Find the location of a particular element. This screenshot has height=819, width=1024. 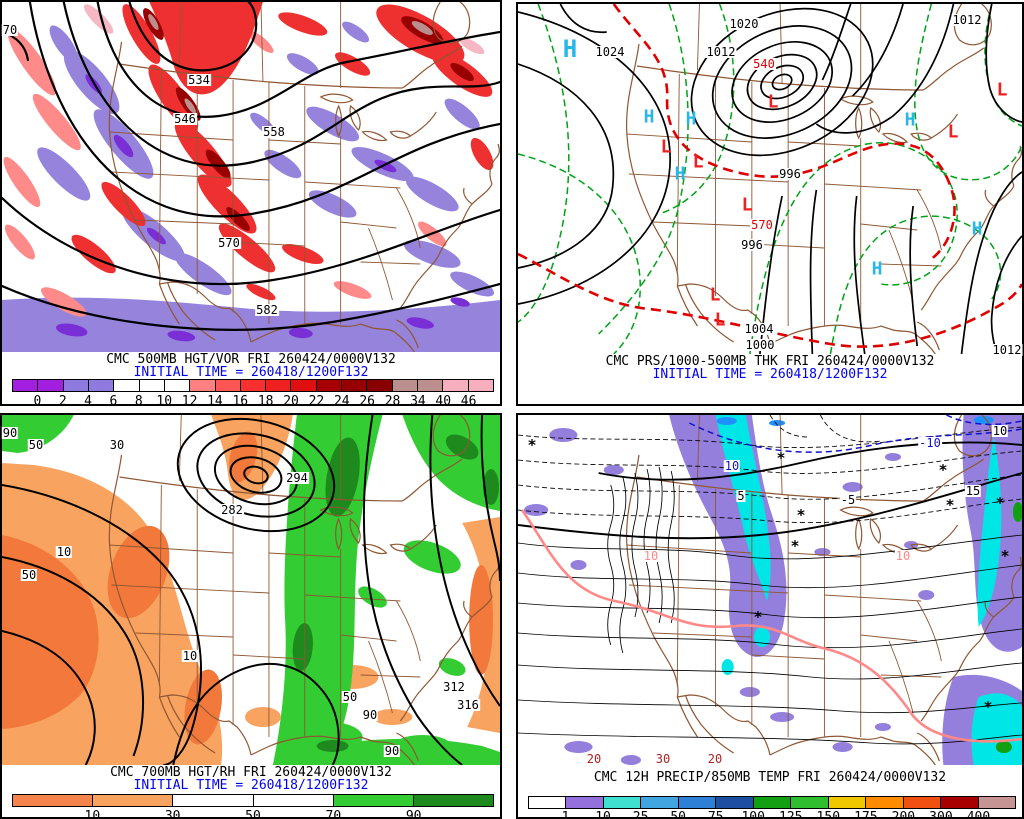

colorbar-tick-label: 30 is located at coordinates (172, 814).